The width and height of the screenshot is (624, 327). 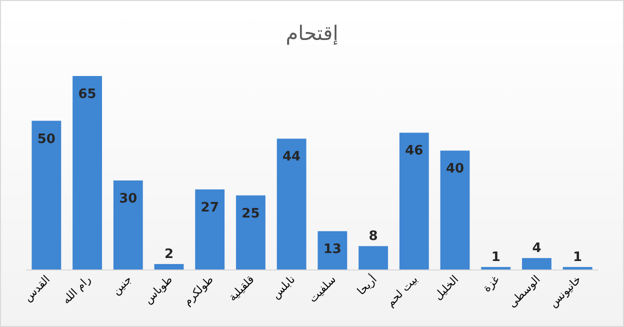 What do you see at coordinates (537, 248) in the screenshot?
I see `data-label: 4` at bounding box center [537, 248].